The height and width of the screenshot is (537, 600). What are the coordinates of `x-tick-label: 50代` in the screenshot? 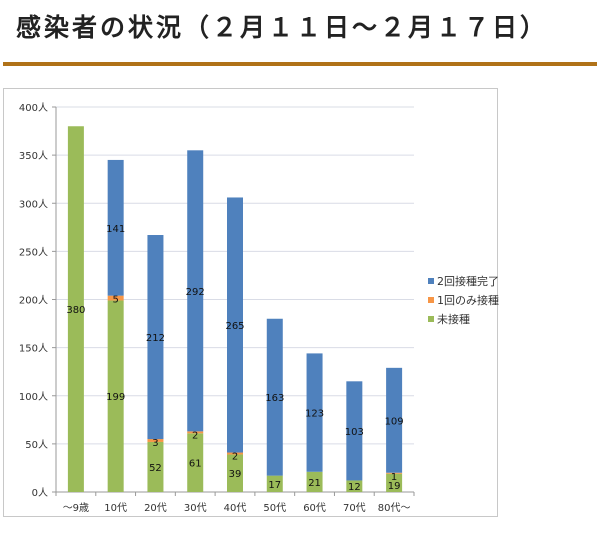 It's located at (274, 508).